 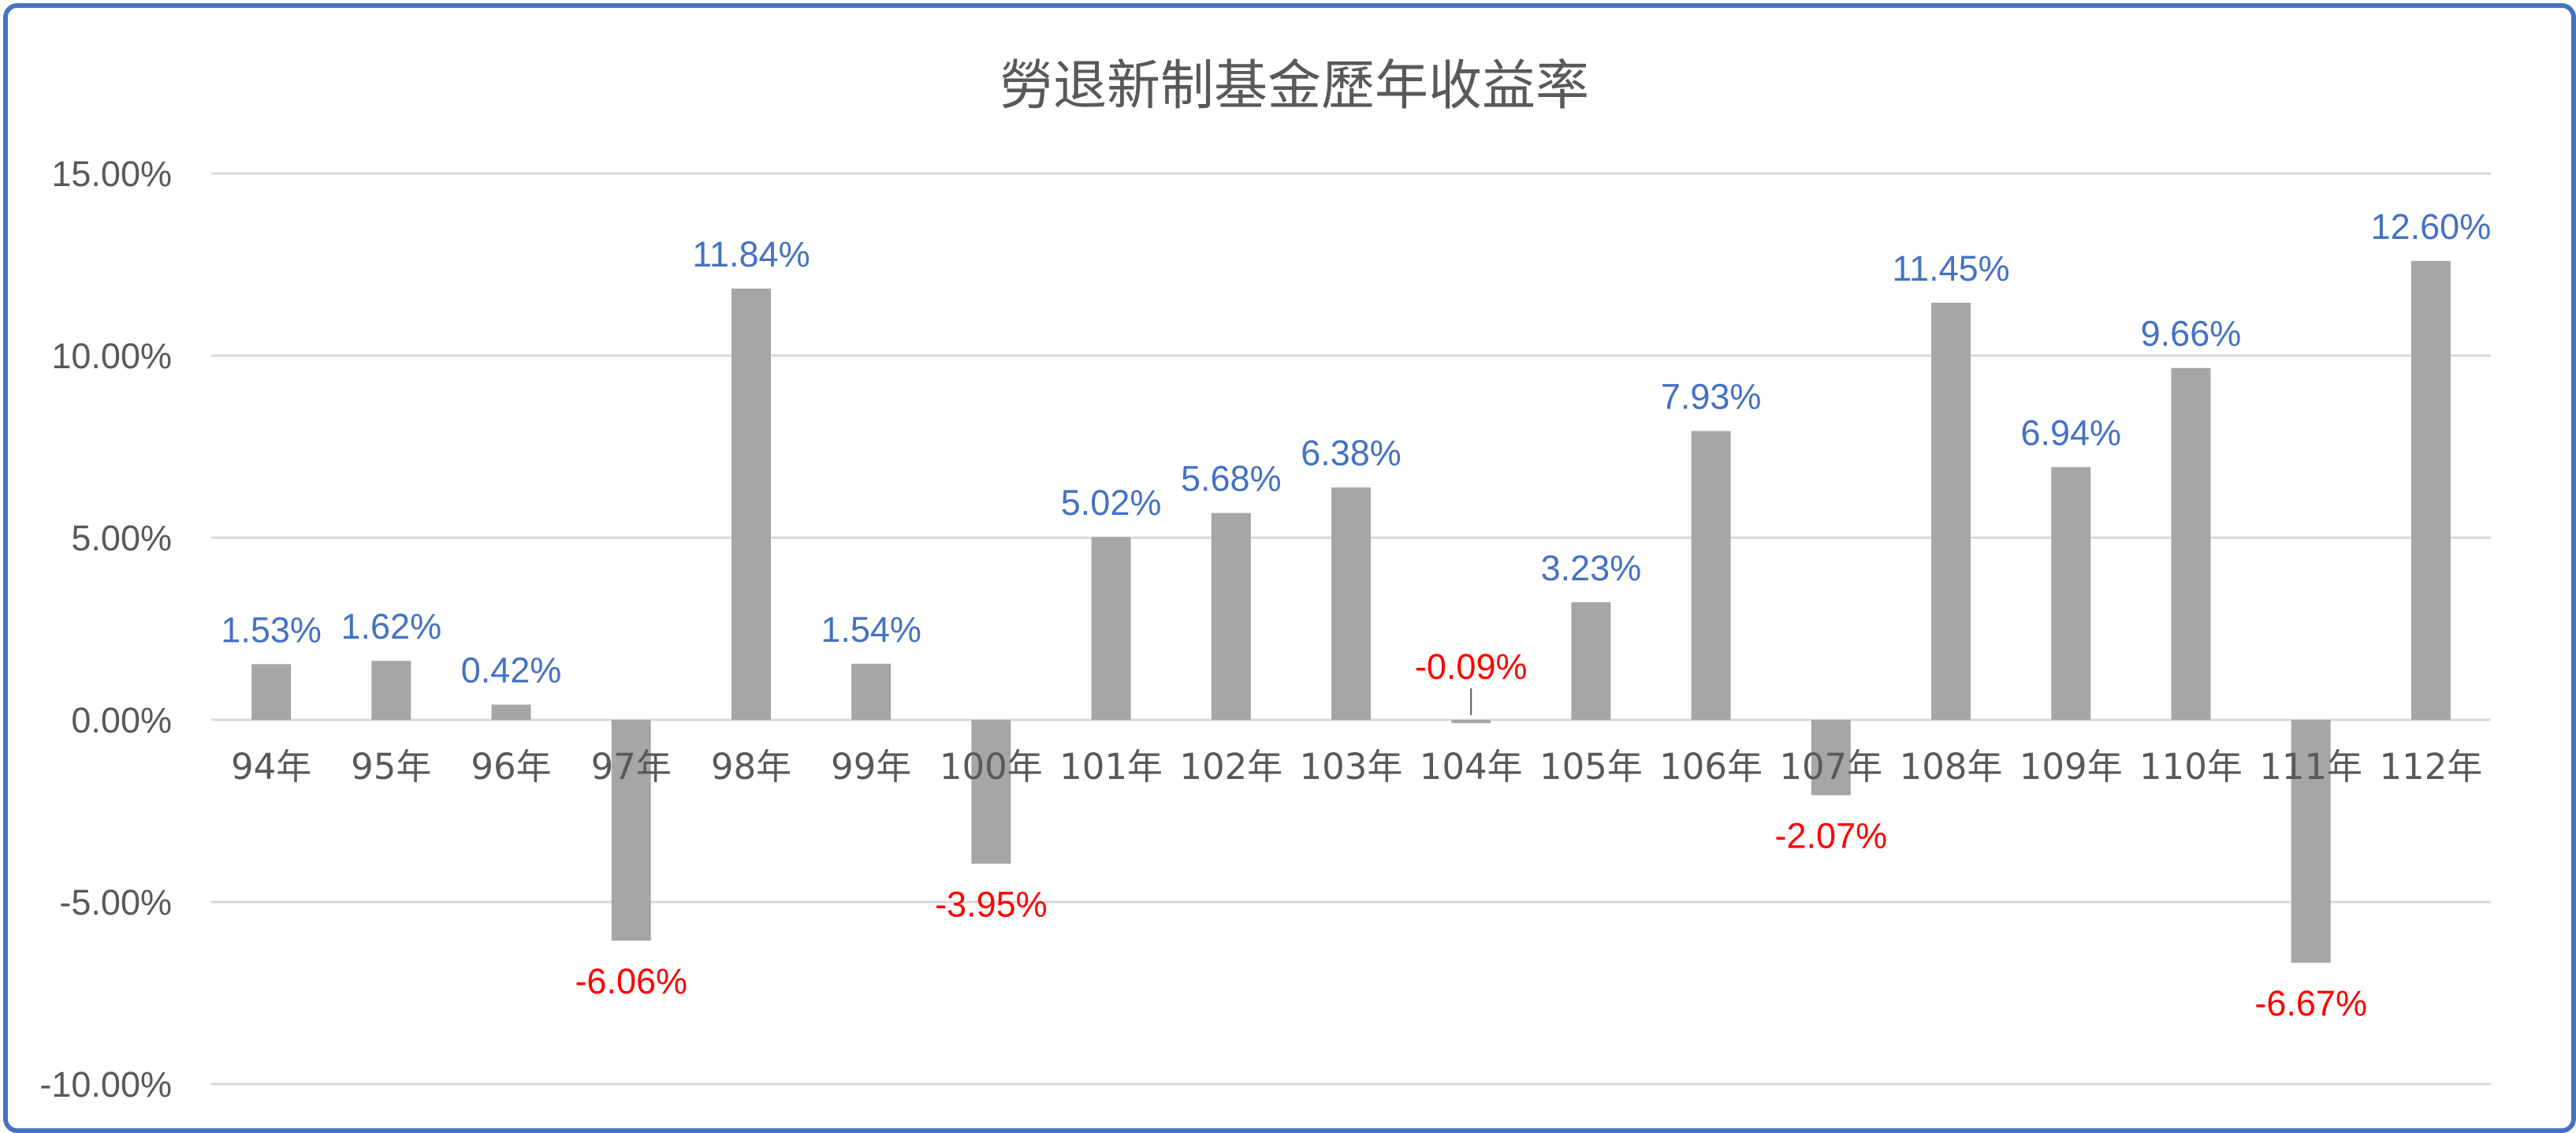 I want to click on category-label: 94年, so click(x=271, y=767).